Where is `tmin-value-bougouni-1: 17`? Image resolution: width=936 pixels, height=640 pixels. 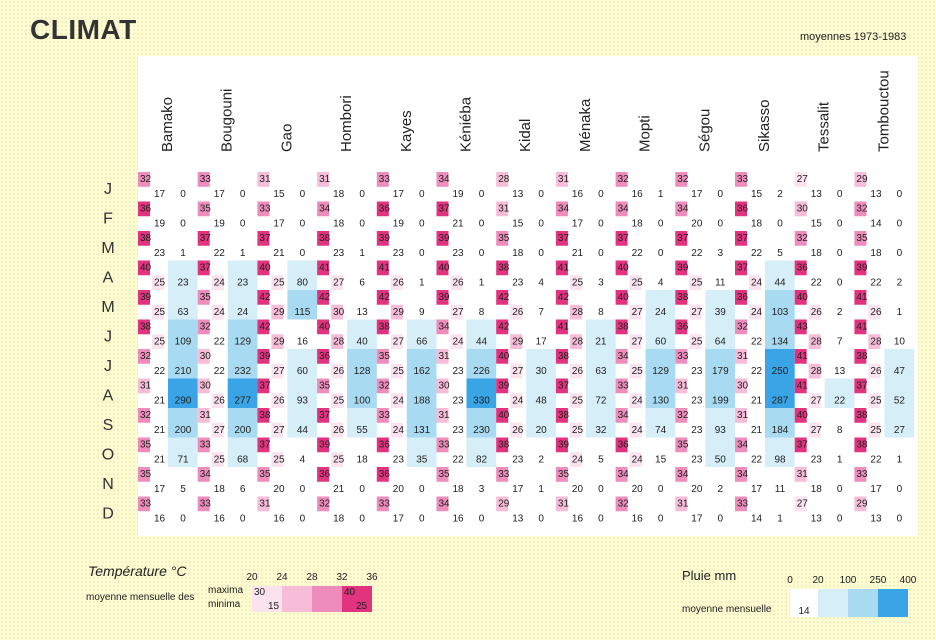
tmin-value-bougouni-1: 17 is located at coordinates (220, 194).